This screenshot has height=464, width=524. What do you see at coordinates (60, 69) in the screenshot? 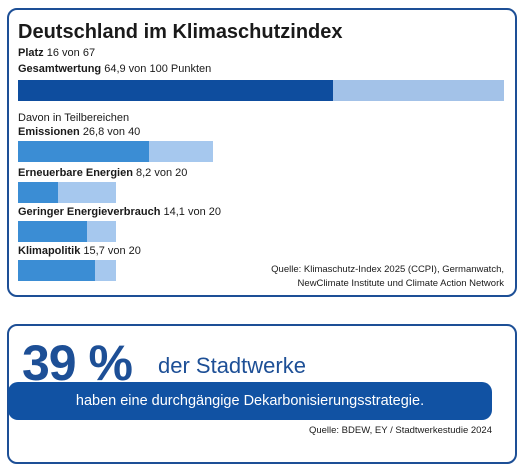
I see `overall-label: Gesamtwertung` at bounding box center [60, 69].